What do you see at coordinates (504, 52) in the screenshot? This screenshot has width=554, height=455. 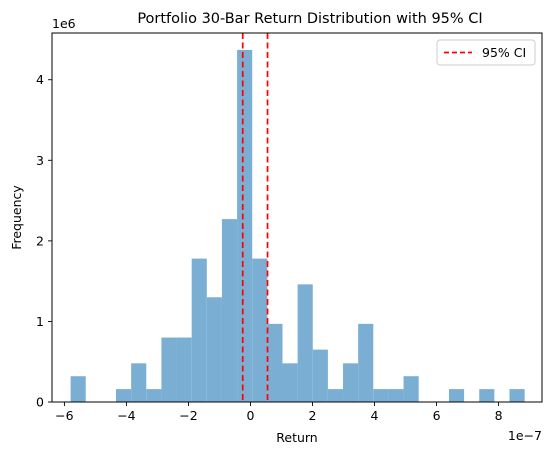 I see `legend-label: 95% CI` at bounding box center [504, 52].